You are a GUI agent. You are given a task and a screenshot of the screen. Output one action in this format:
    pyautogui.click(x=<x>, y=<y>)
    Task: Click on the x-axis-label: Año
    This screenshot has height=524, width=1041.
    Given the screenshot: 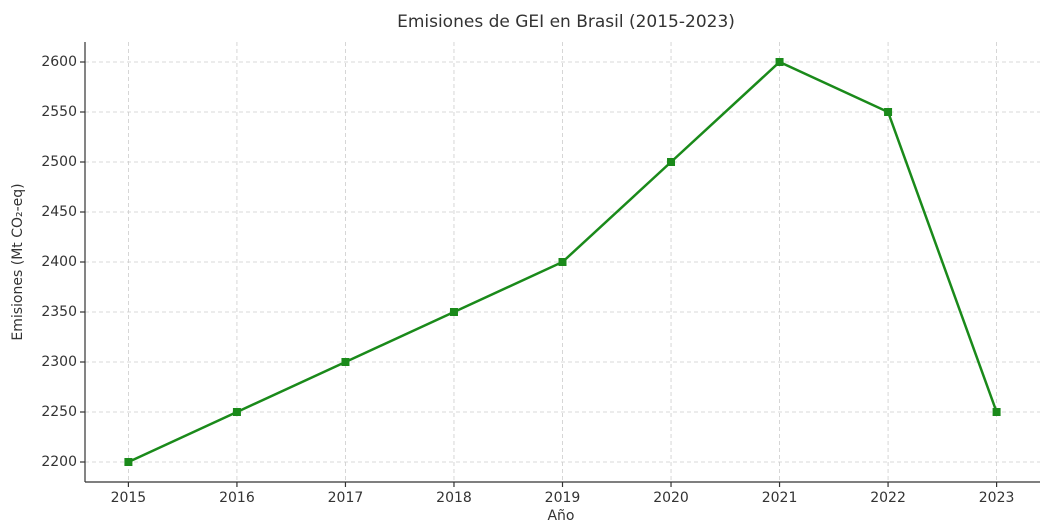 What is the action you would take?
    pyautogui.click(x=560, y=516)
    